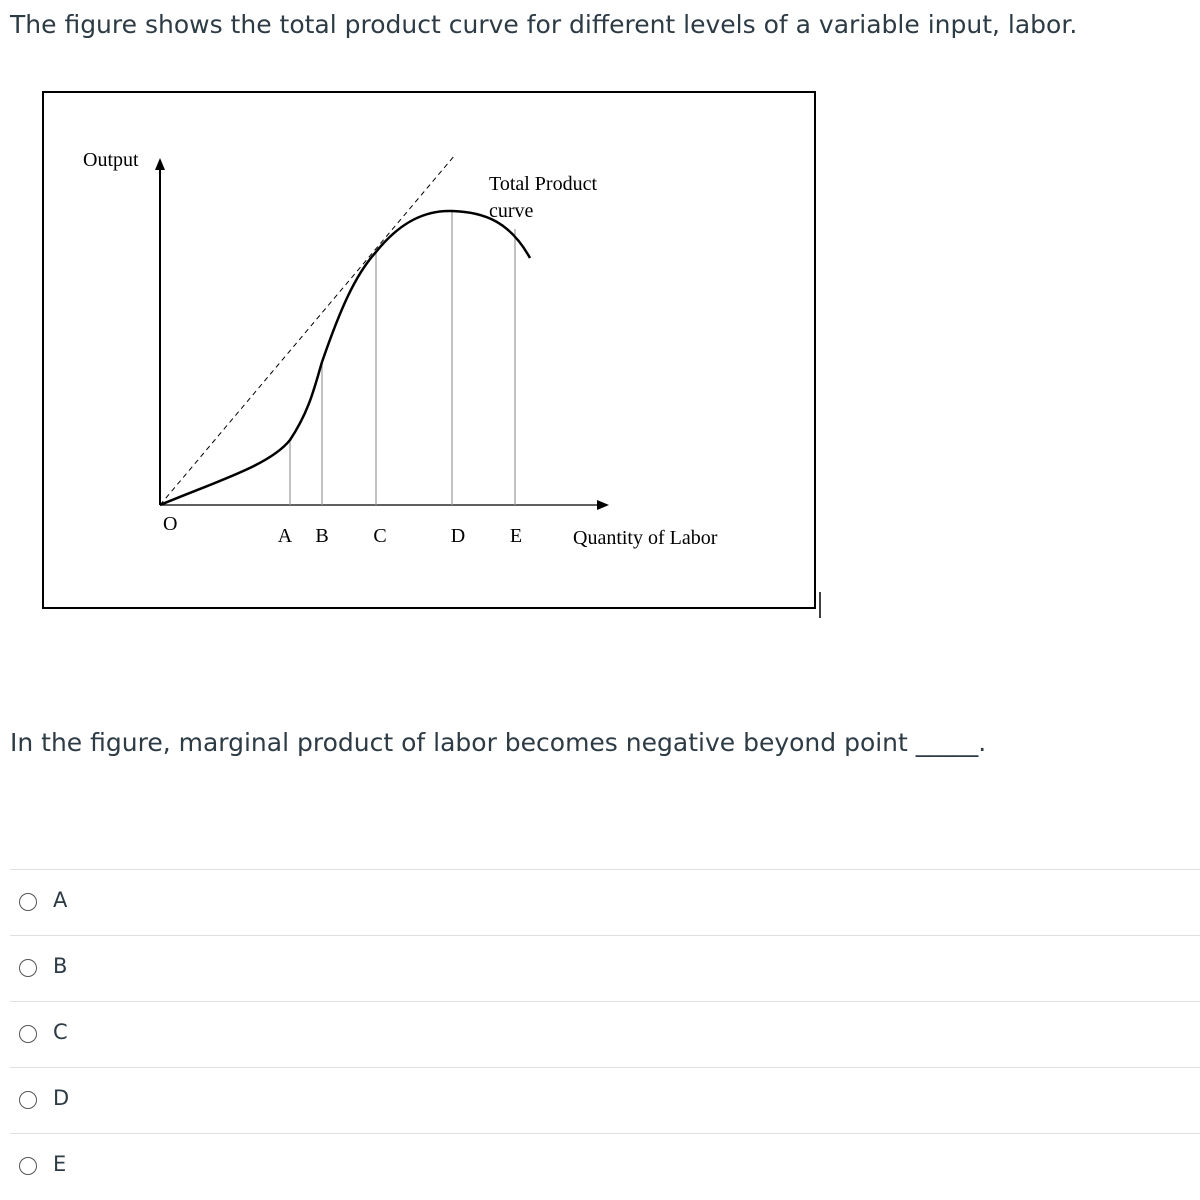 This screenshot has width=1200, height=1200. What do you see at coordinates (170, 524) in the screenshot?
I see `origin-label: O` at bounding box center [170, 524].